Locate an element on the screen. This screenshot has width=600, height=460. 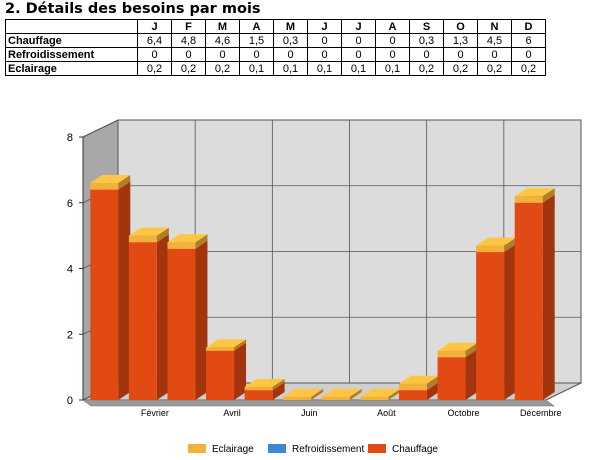
y-tick-label: 6 is located at coordinates (70, 204).